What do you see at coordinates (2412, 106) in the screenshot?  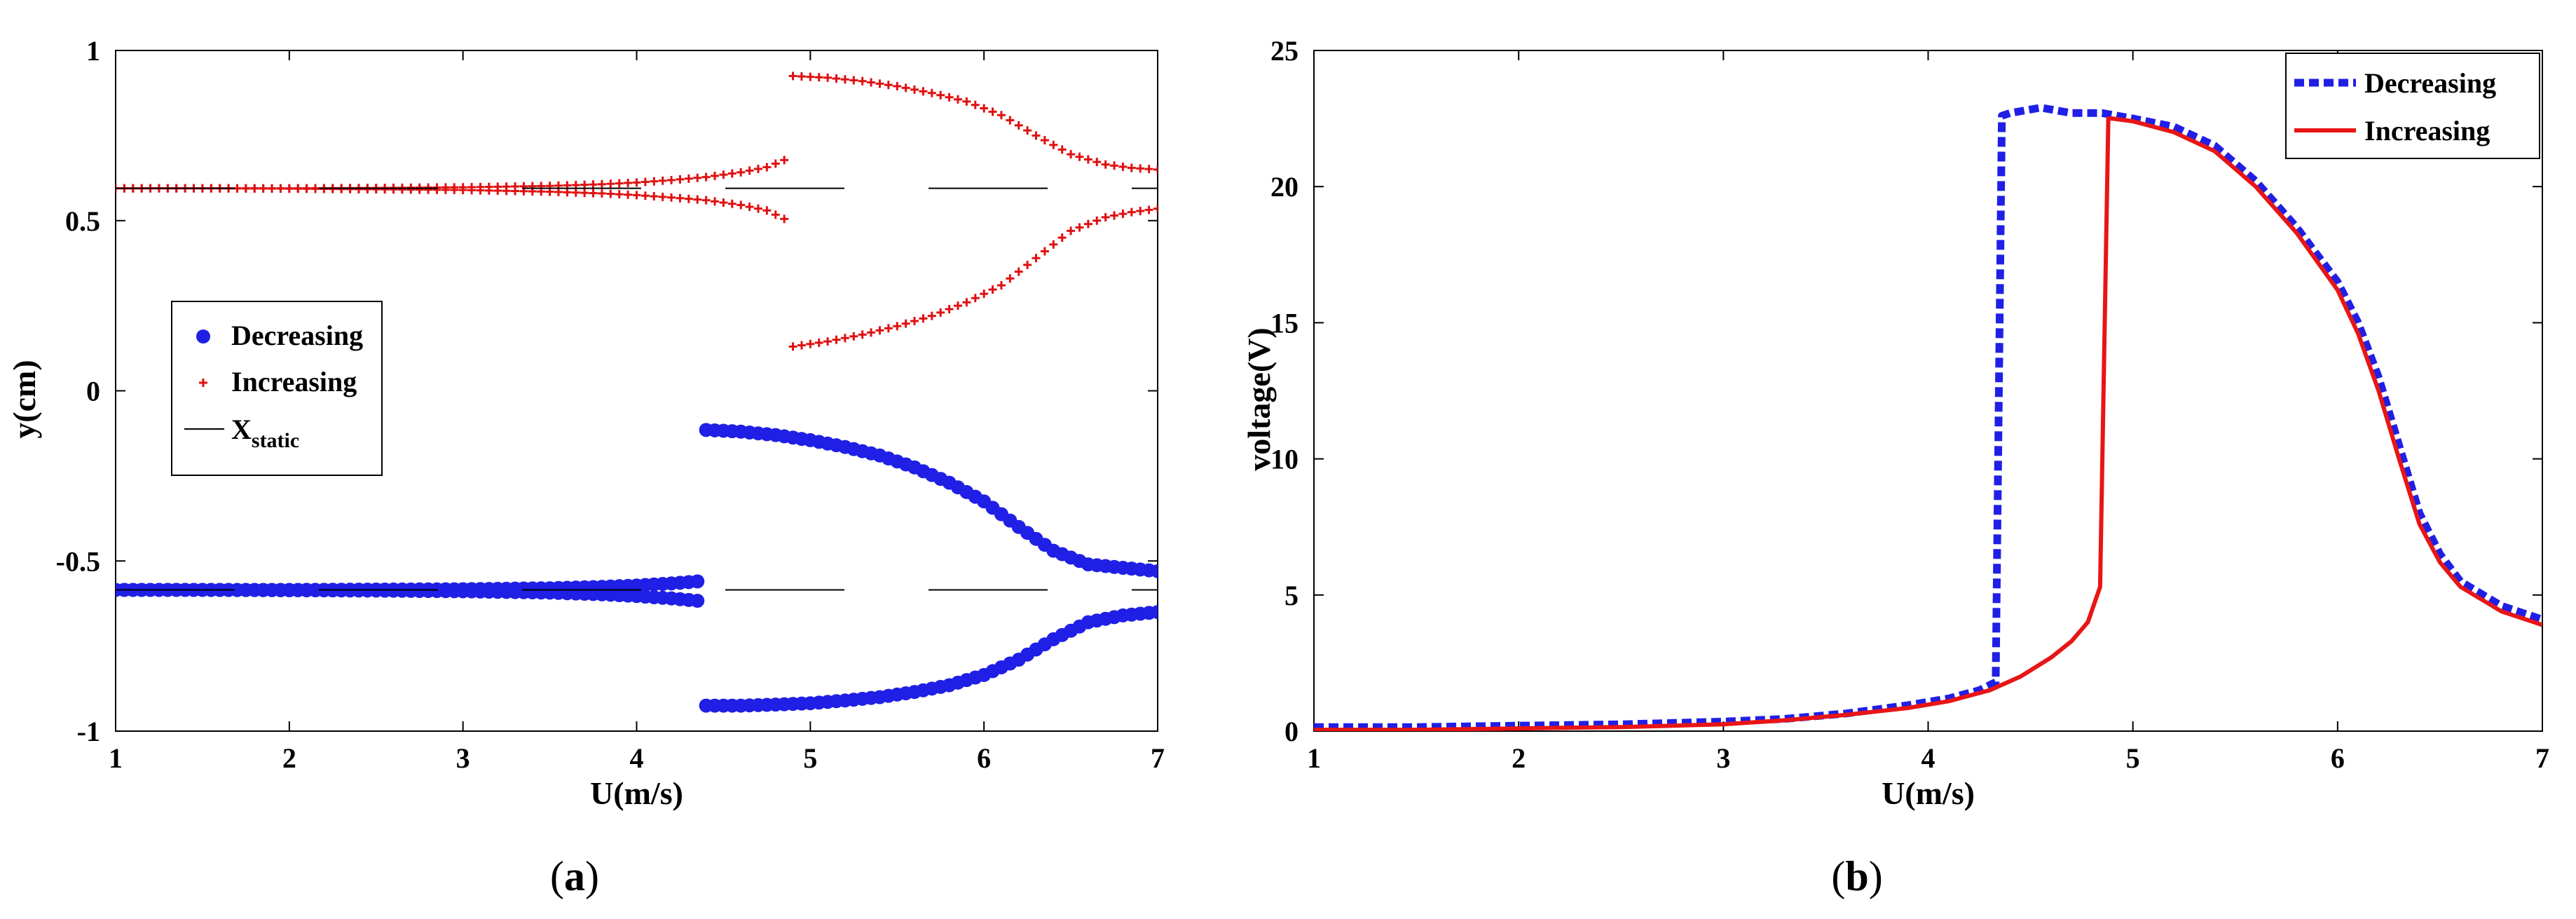 I see `legend-box` at bounding box center [2412, 106].